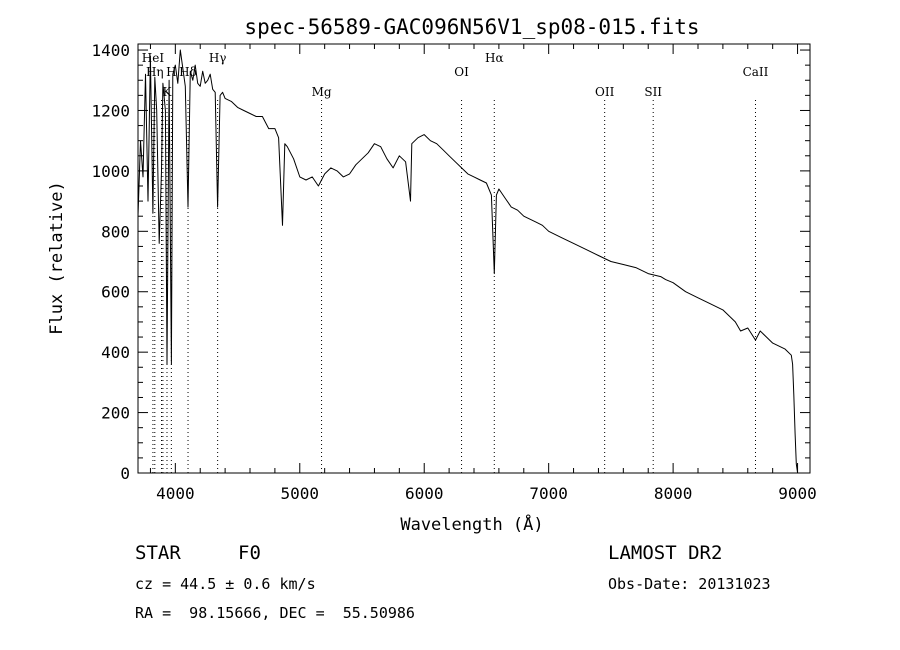  I want to click on coordinates-text: RA = 98.15666, DEC = 55.50986, so click(275, 613).